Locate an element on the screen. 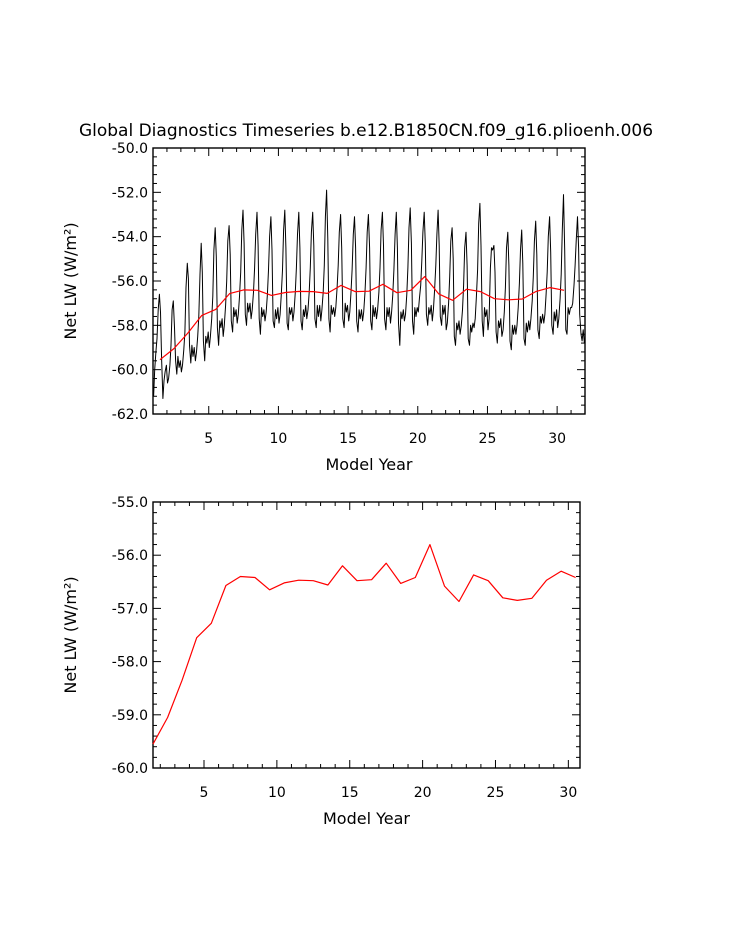 The width and height of the screenshot is (733, 945). y-tick-label: -52.0 is located at coordinates (130, 193).